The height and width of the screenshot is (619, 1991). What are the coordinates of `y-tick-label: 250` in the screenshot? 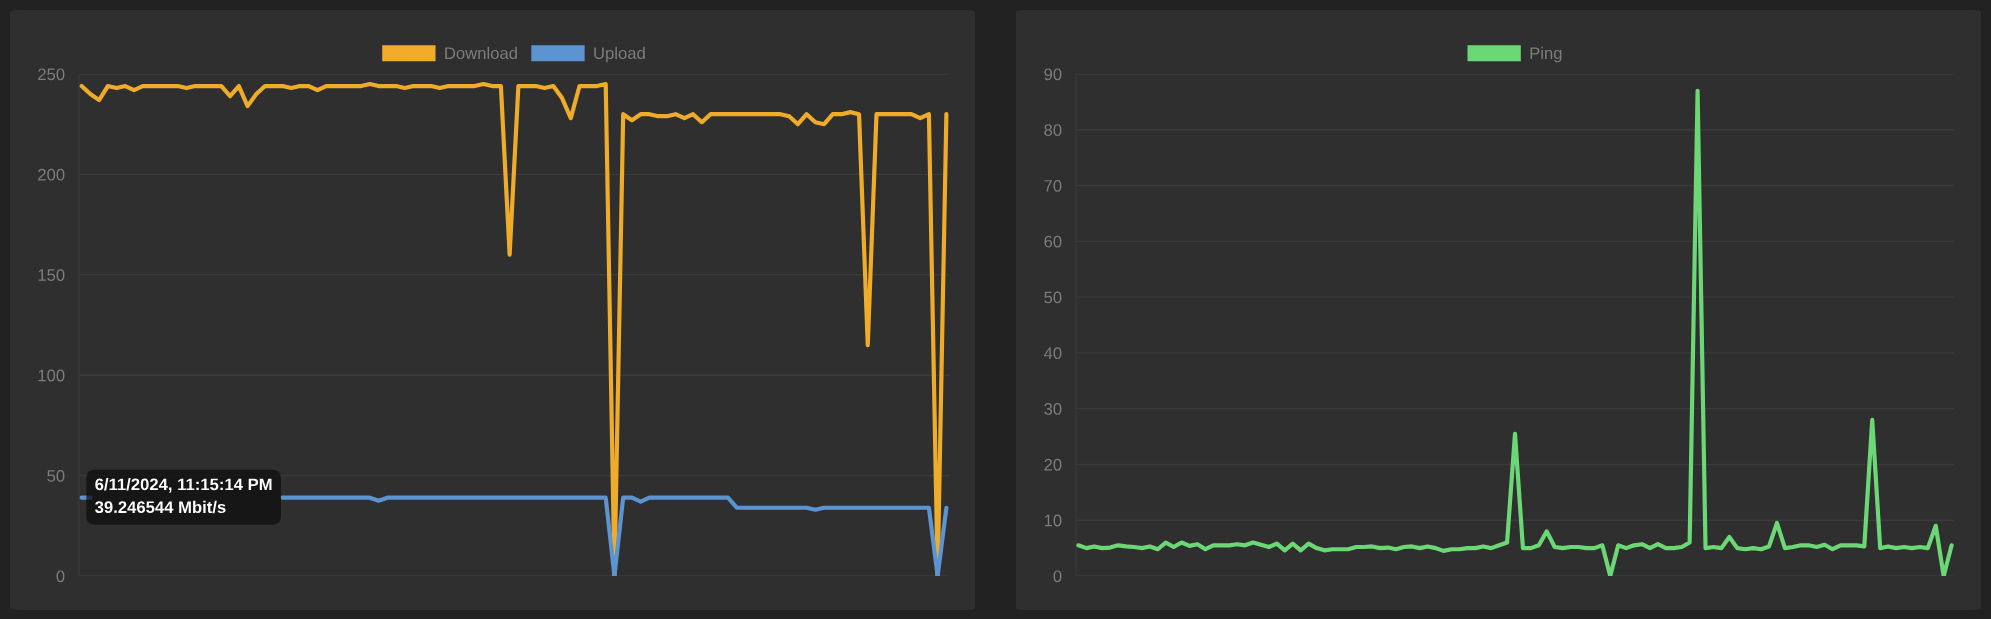 It's located at (51, 74).